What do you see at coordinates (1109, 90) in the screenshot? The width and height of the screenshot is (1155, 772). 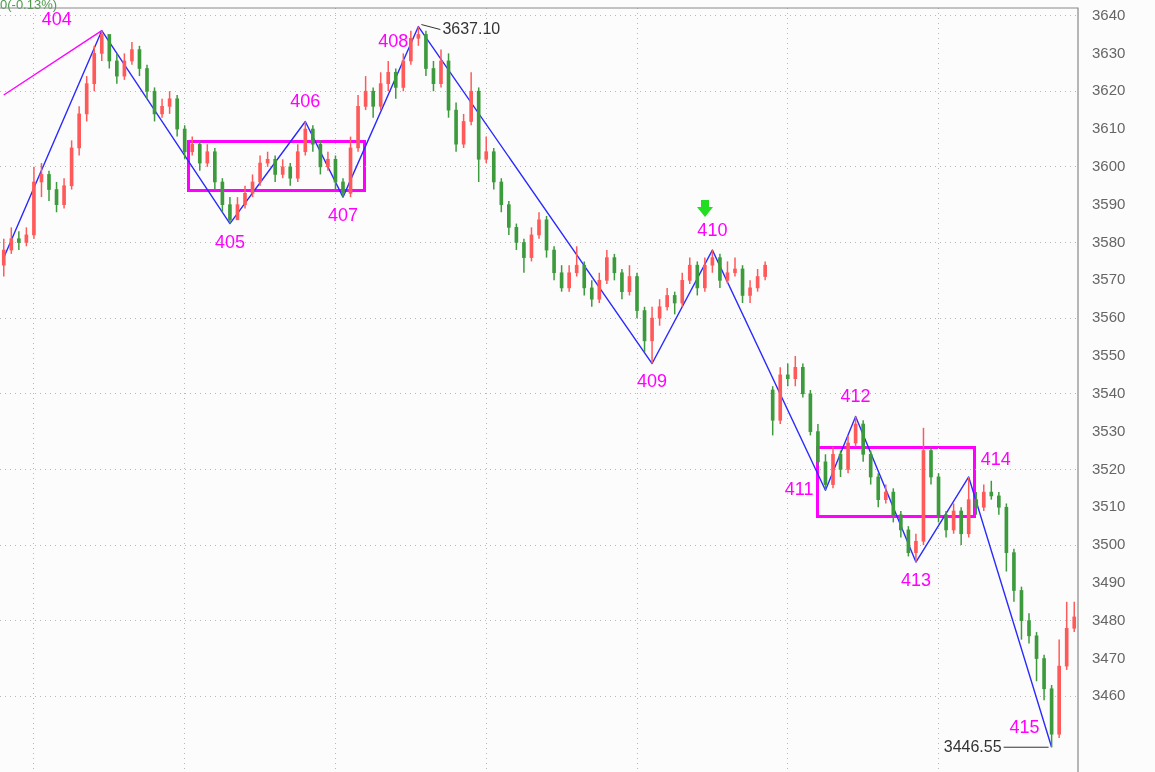 I see `y-tick-label: 3620` at bounding box center [1109, 90].